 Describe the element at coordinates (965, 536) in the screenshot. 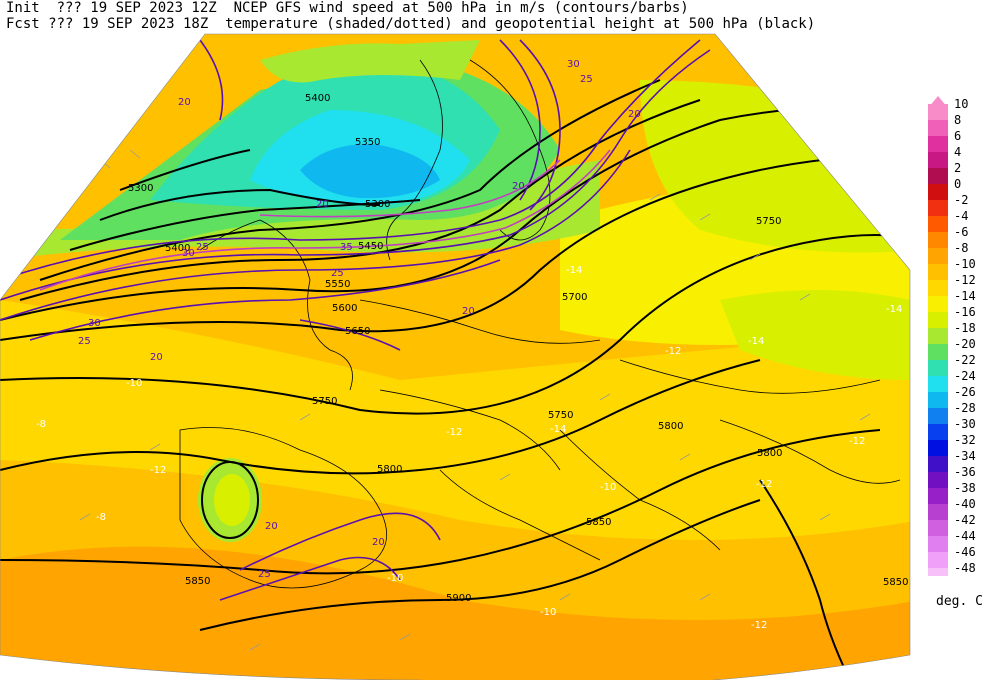

I see `legend-label: -44` at that location.